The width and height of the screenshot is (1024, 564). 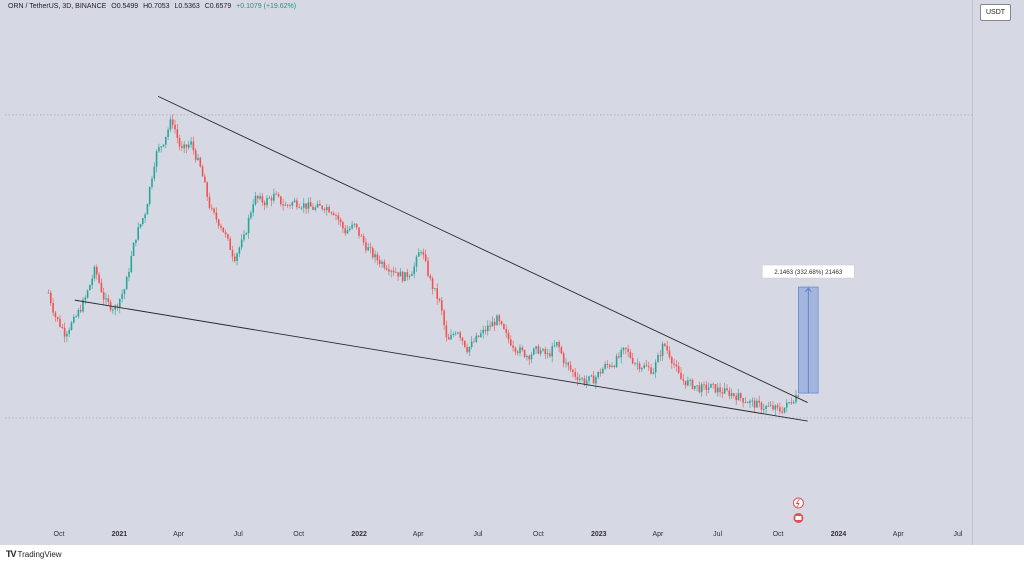 What do you see at coordinates (156, 6) in the screenshot?
I see `high-value: H0.7053` at bounding box center [156, 6].